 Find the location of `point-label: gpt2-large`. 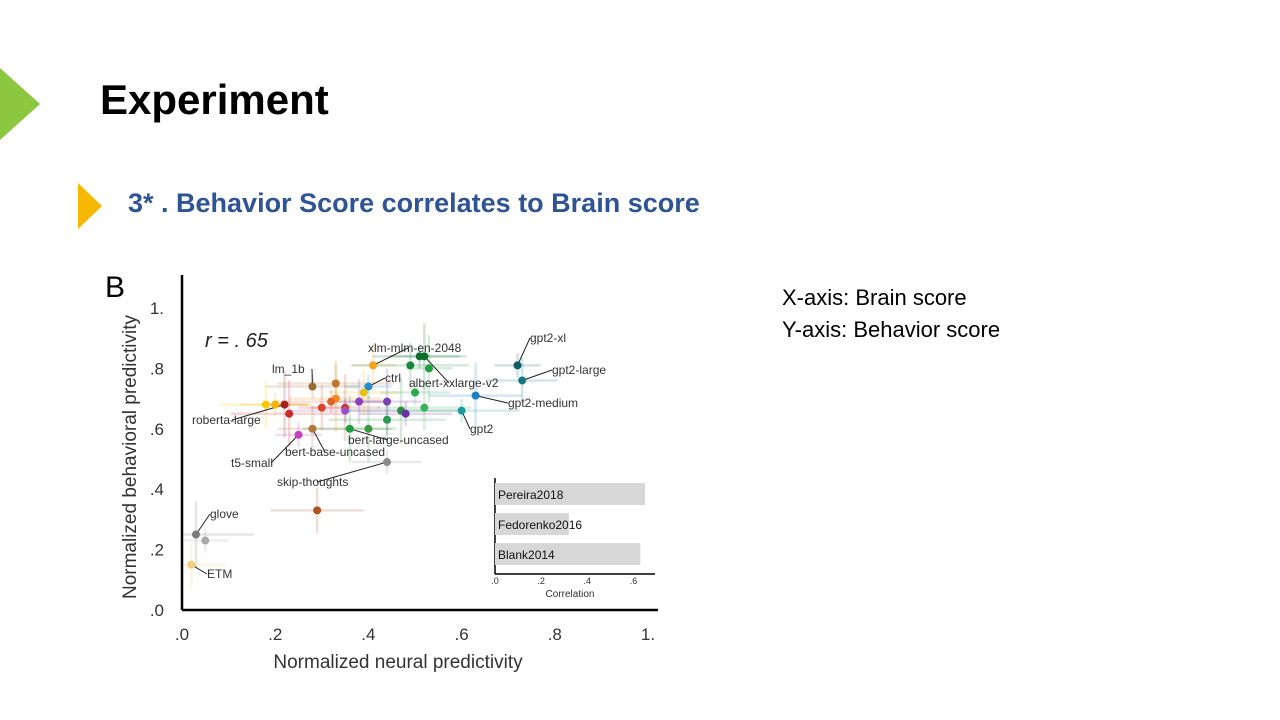

point-label: gpt2-large is located at coordinates (579, 370).